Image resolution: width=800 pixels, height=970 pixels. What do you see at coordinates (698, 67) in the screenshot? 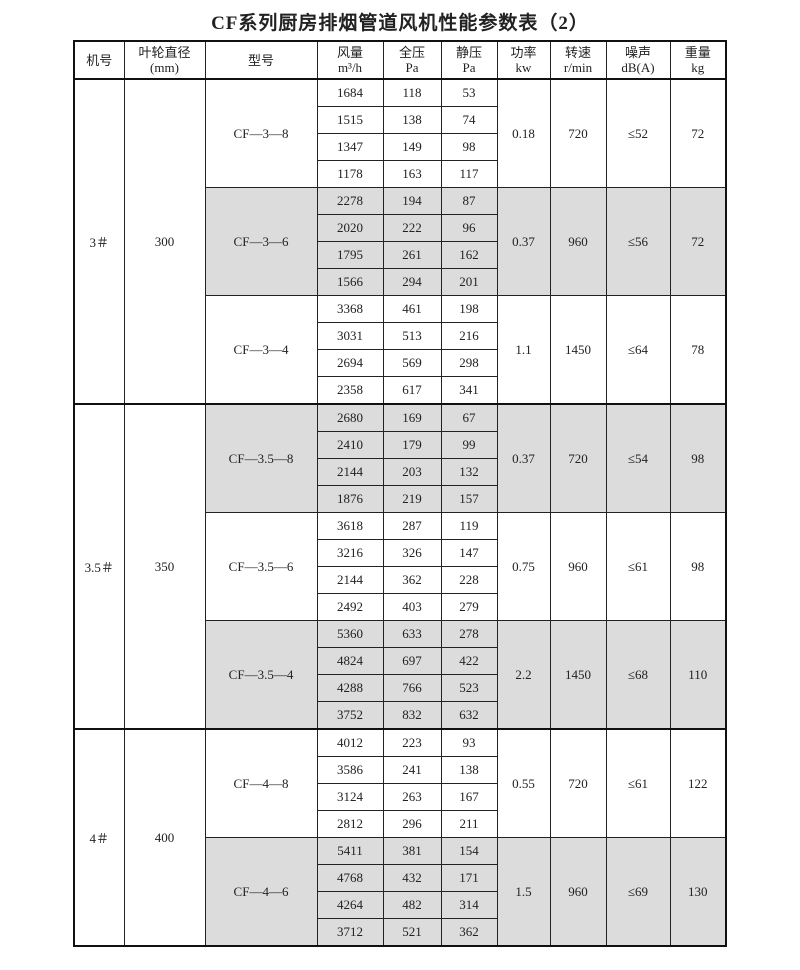
I see `header-unit: kg` at bounding box center [698, 67].